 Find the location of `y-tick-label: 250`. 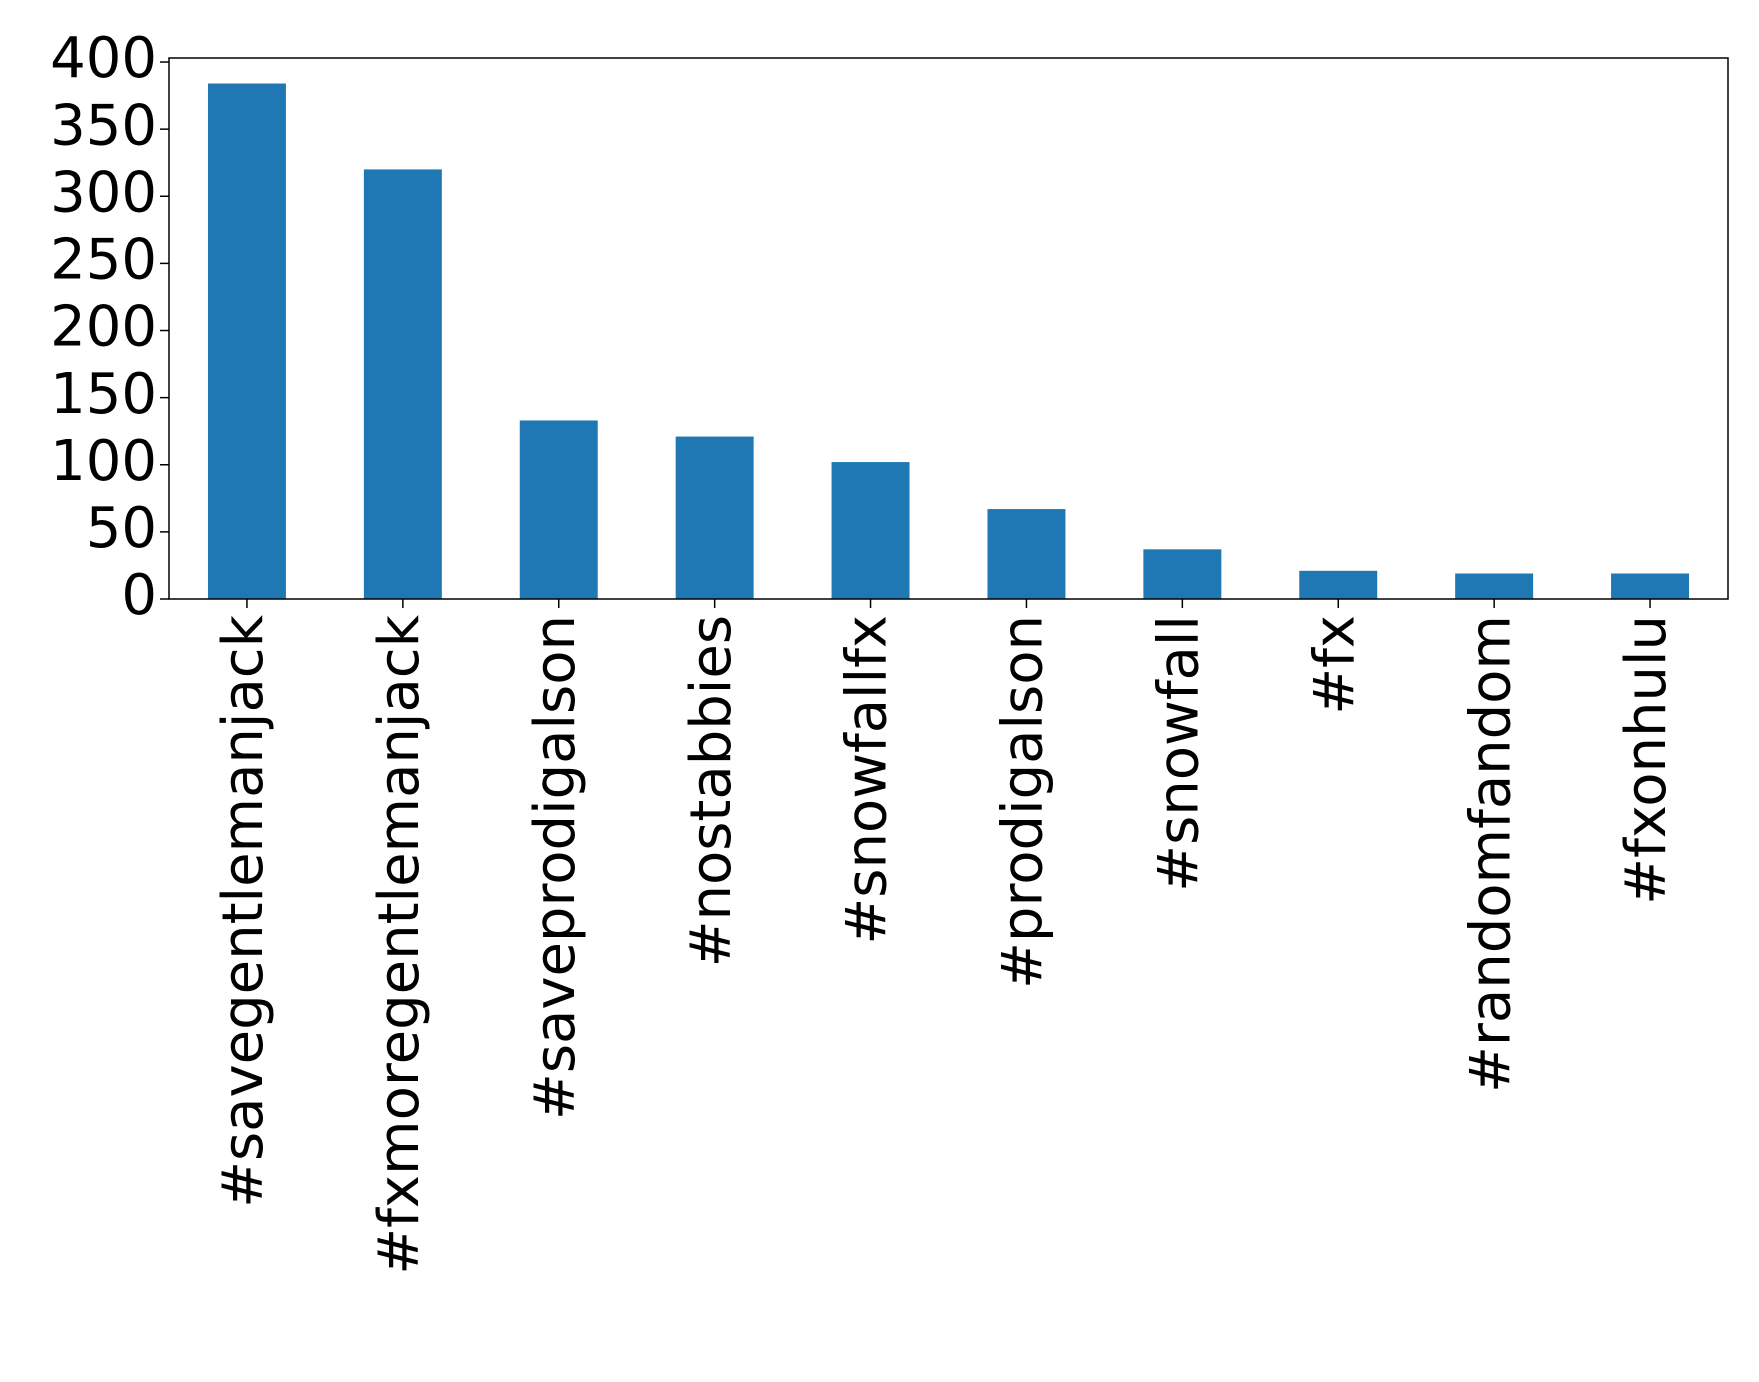

y-tick-label: 250 is located at coordinates (103, 260).